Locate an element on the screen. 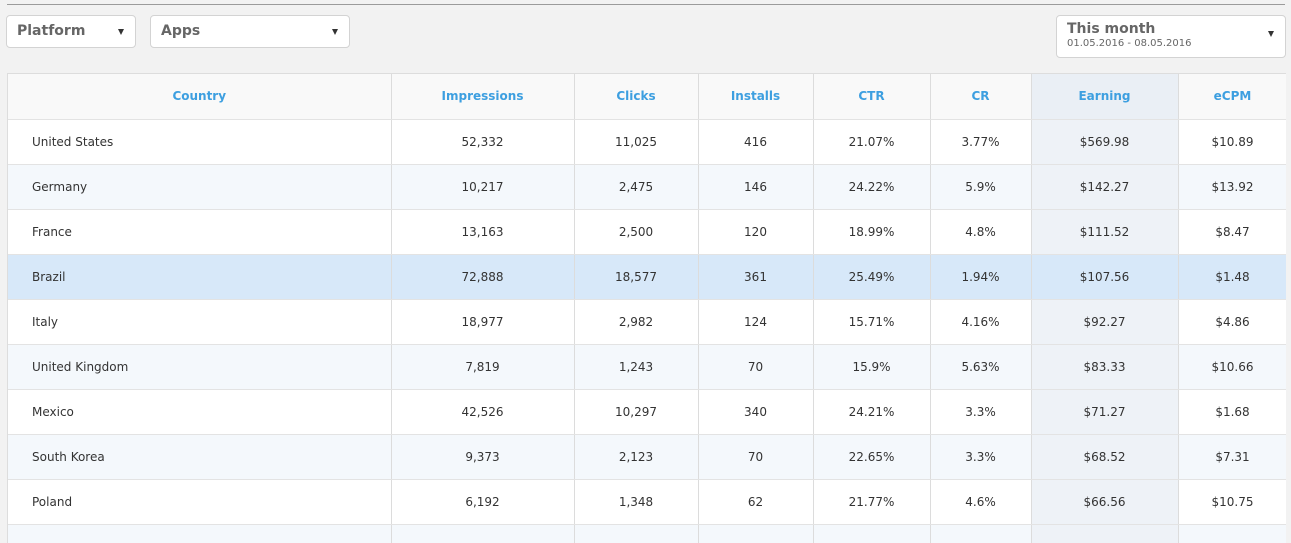 The height and width of the screenshot is (543, 1291). cell-installs: 70 is located at coordinates (756, 367).